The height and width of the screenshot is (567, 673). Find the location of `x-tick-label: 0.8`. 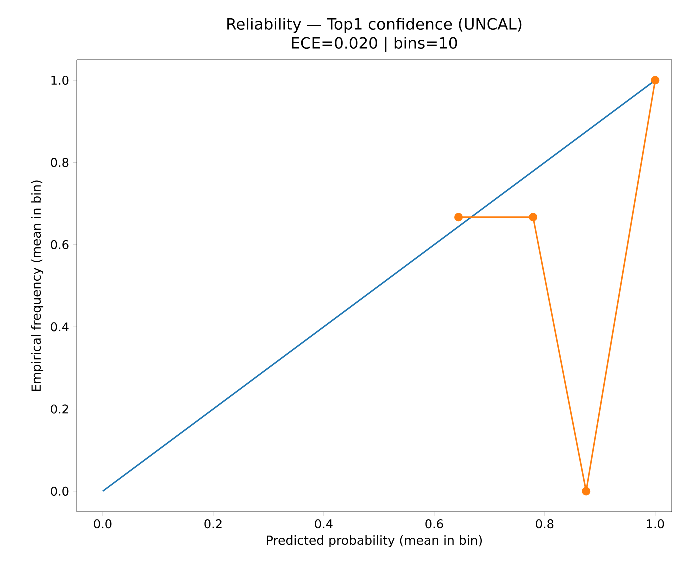

x-tick-label: 0.8 is located at coordinates (545, 524).